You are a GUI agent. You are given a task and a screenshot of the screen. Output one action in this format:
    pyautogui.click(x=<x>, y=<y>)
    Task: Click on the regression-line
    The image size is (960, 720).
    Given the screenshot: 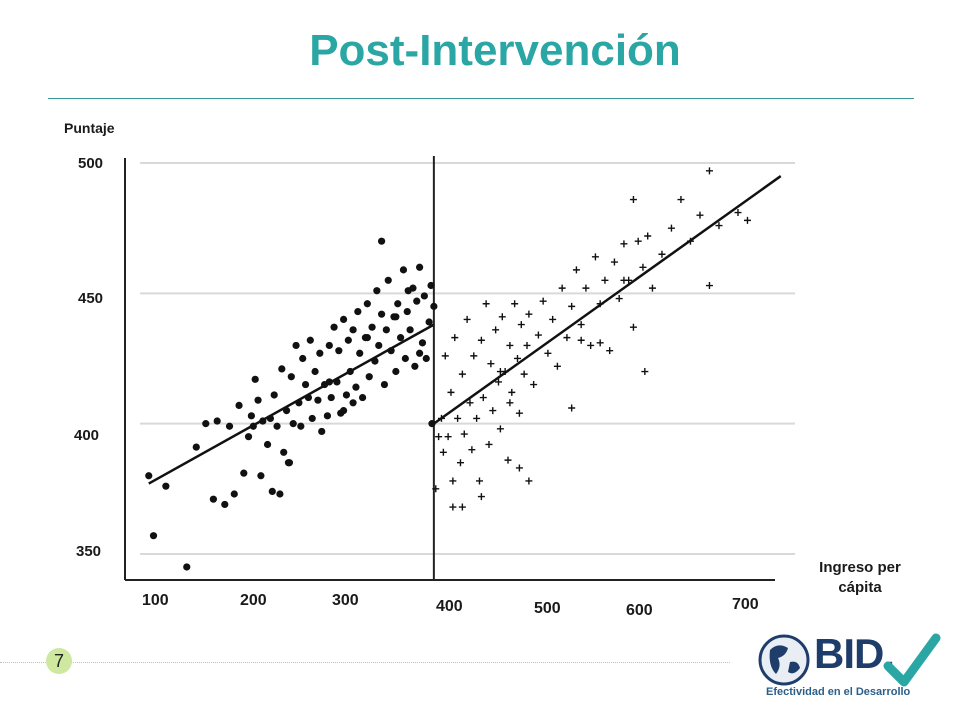 What is the action you would take?
    pyautogui.click(x=607, y=300)
    